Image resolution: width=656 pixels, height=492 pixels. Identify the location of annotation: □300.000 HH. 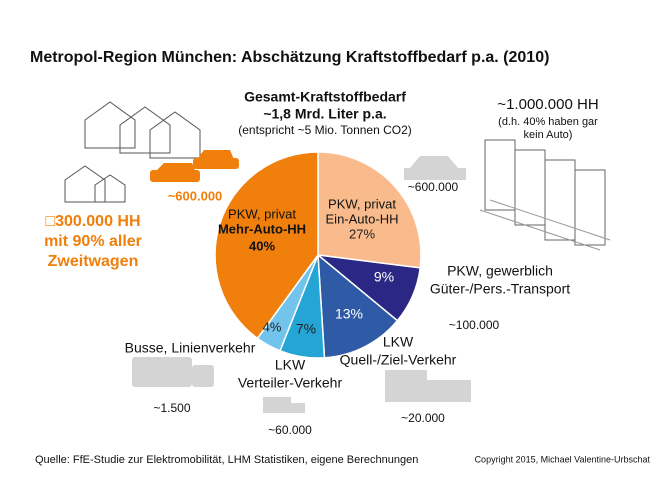
(92, 221).